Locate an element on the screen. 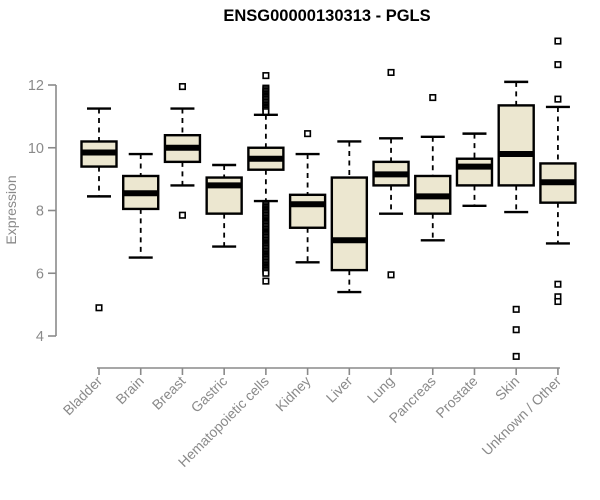 Image resolution: width=600 pixels, height=500 pixels. x-axis-label-breast: Breast is located at coordinates (169, 393).